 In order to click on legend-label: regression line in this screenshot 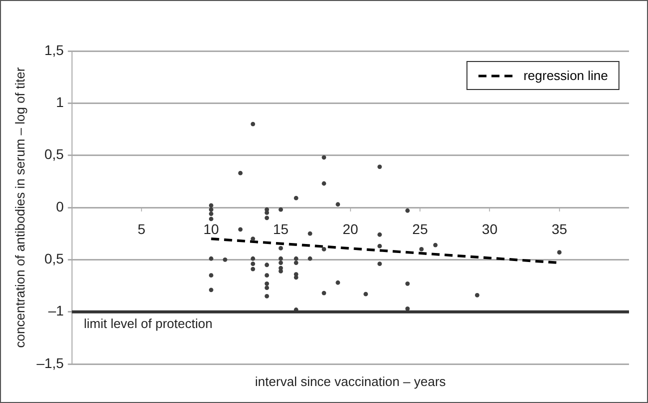, I will do `click(565, 75)`.